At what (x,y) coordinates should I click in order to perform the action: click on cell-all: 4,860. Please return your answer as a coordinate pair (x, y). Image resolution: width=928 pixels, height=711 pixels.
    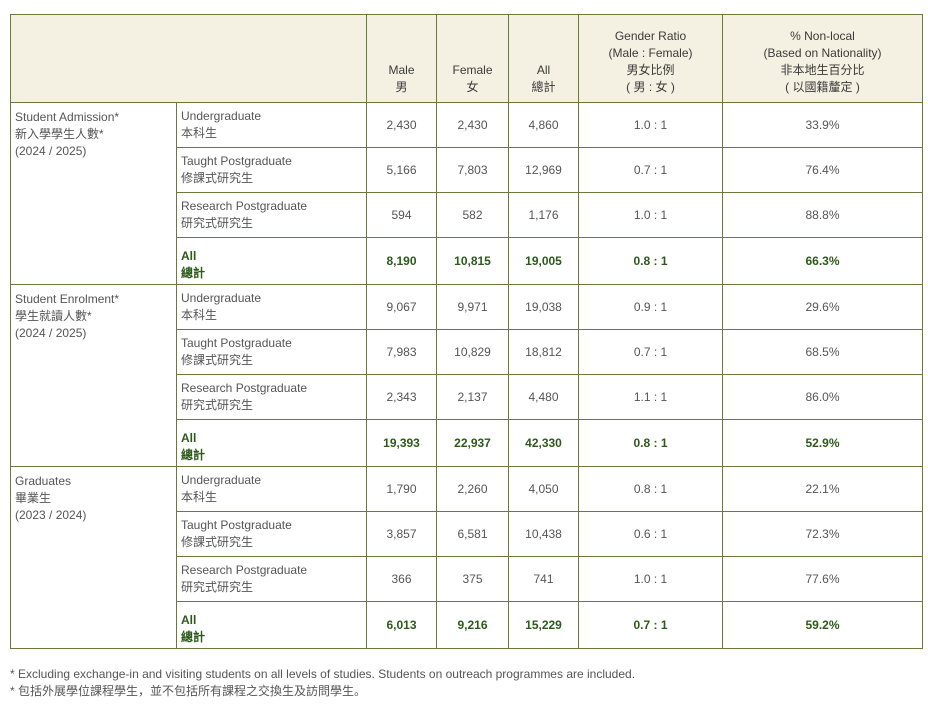
    Looking at the image, I should click on (543, 125).